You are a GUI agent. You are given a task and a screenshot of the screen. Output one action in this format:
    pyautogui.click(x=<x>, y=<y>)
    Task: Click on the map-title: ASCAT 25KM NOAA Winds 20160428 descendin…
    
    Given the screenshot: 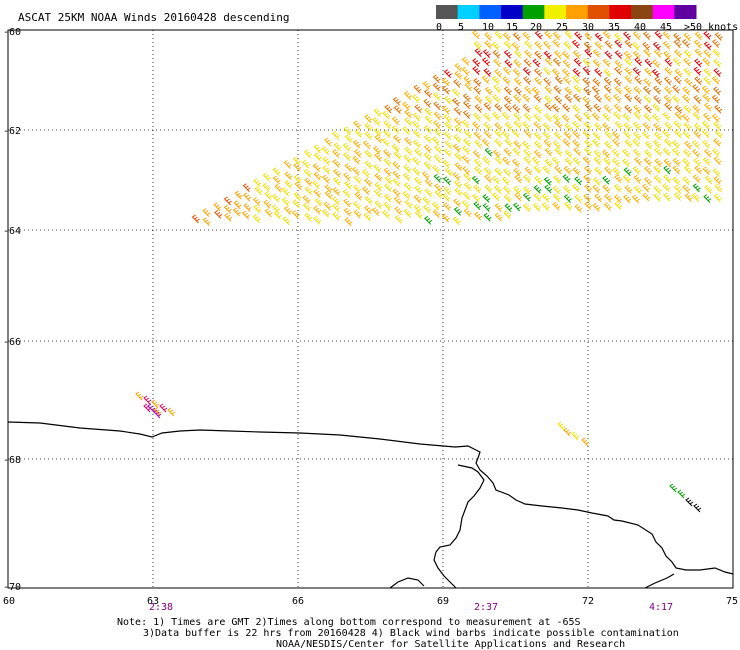 What is the action you would take?
    pyautogui.click(x=154, y=17)
    